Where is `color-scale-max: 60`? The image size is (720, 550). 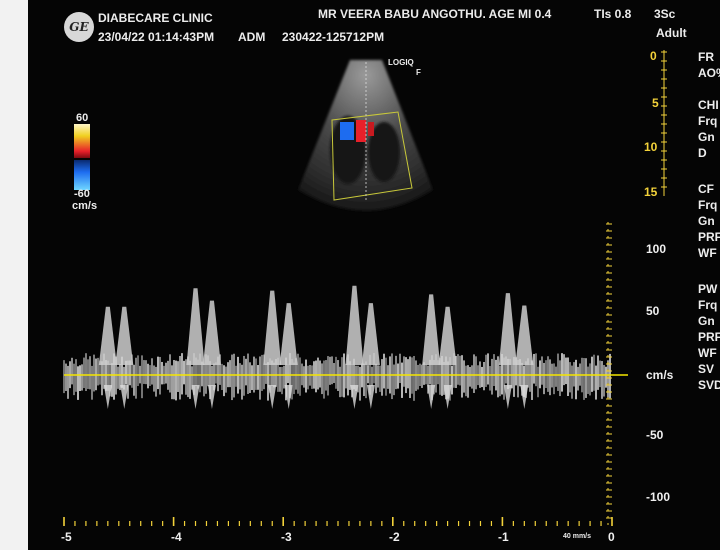
color-scale-max: 60 is located at coordinates (82, 118).